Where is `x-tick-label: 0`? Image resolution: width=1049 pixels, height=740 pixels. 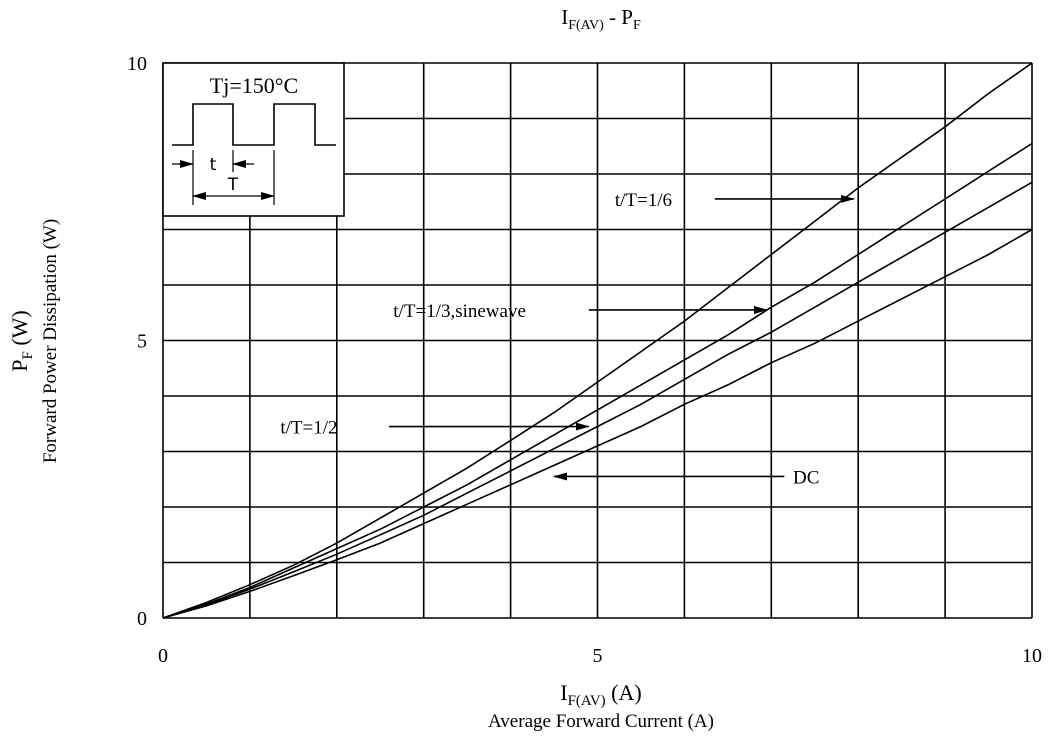
x-tick-label: 0 is located at coordinates (163, 656).